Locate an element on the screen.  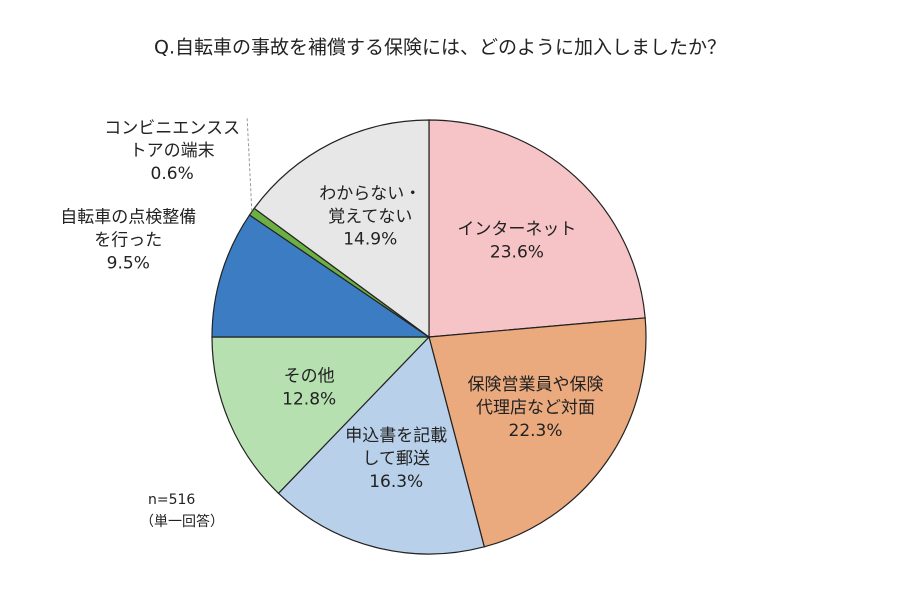
slice-value-label: 23.6% is located at coordinates (517, 252).